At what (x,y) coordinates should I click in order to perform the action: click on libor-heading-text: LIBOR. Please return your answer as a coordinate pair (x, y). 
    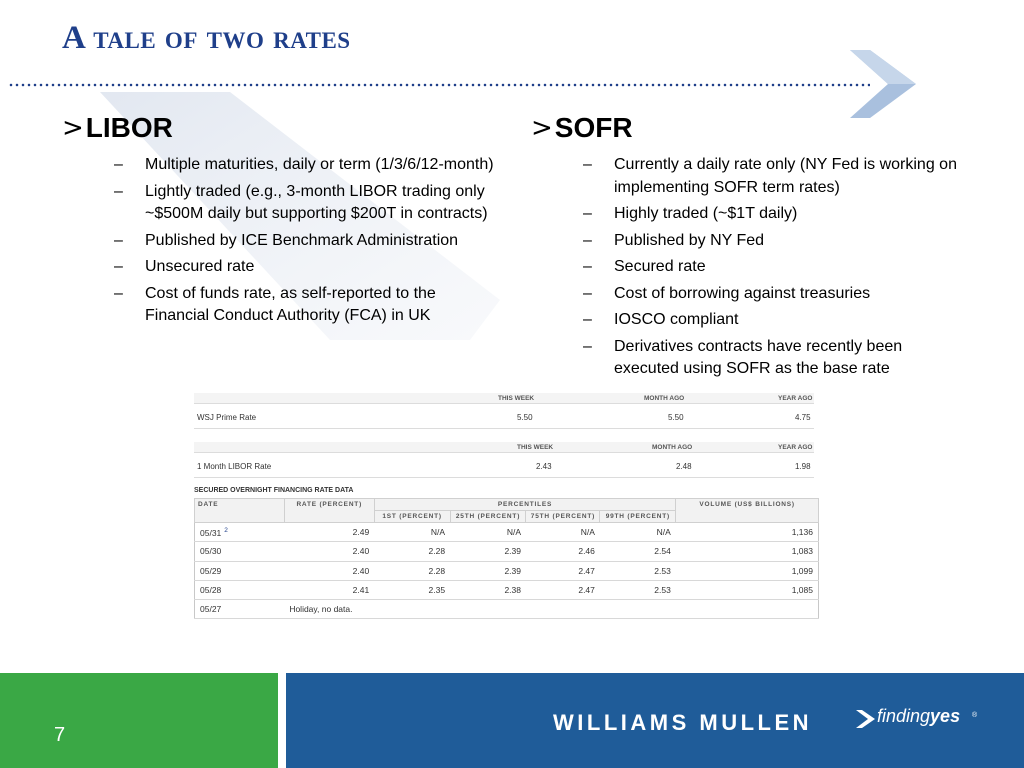
    Looking at the image, I should click on (129, 127).